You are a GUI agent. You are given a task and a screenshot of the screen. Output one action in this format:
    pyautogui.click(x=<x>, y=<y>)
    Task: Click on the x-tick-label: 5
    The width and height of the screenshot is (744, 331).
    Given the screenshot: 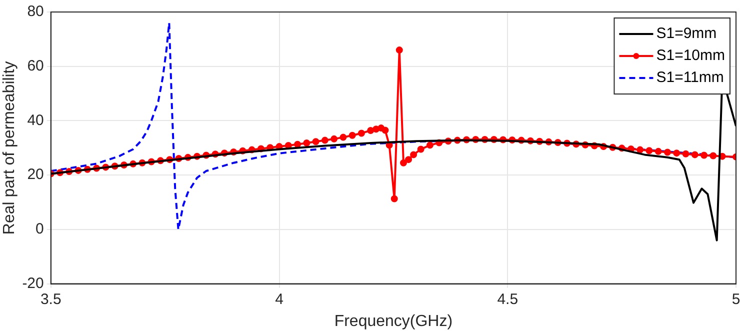 What is the action you would take?
    pyautogui.click(x=736, y=299)
    